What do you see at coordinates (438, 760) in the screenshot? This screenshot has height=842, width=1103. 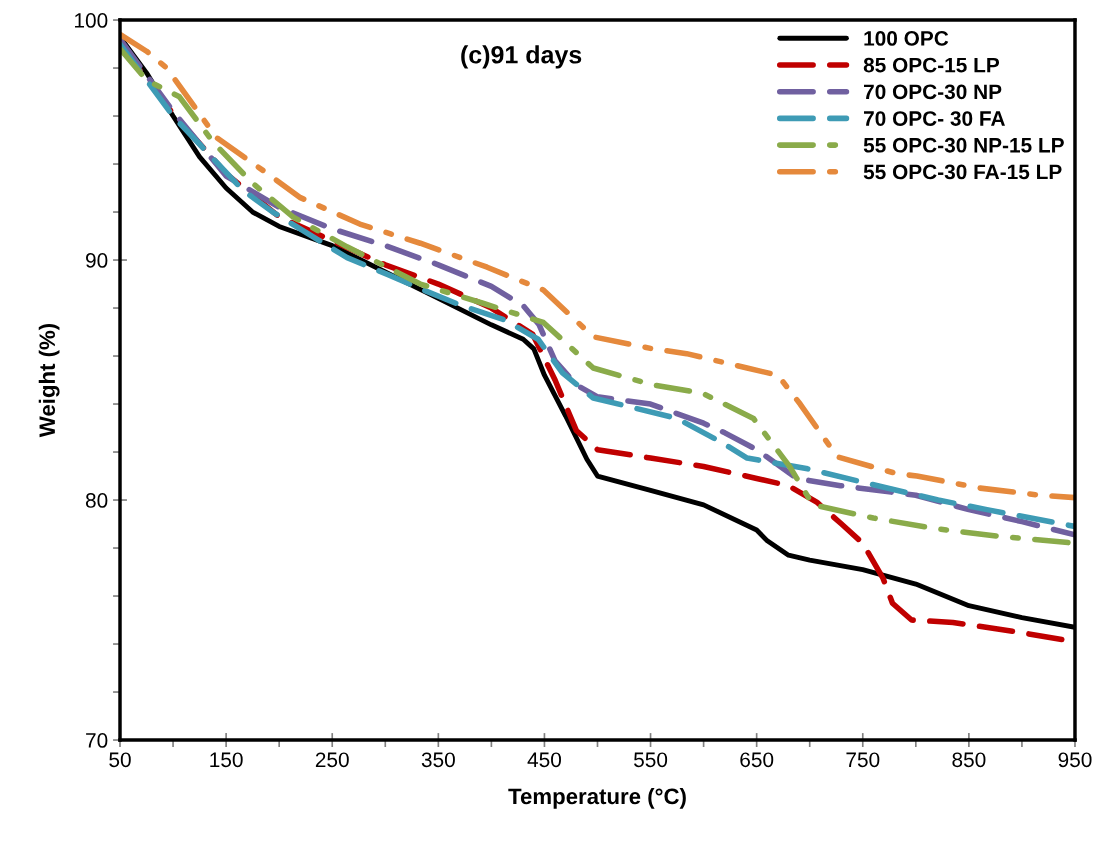 I see `x-tick-label: 350` at bounding box center [438, 760].